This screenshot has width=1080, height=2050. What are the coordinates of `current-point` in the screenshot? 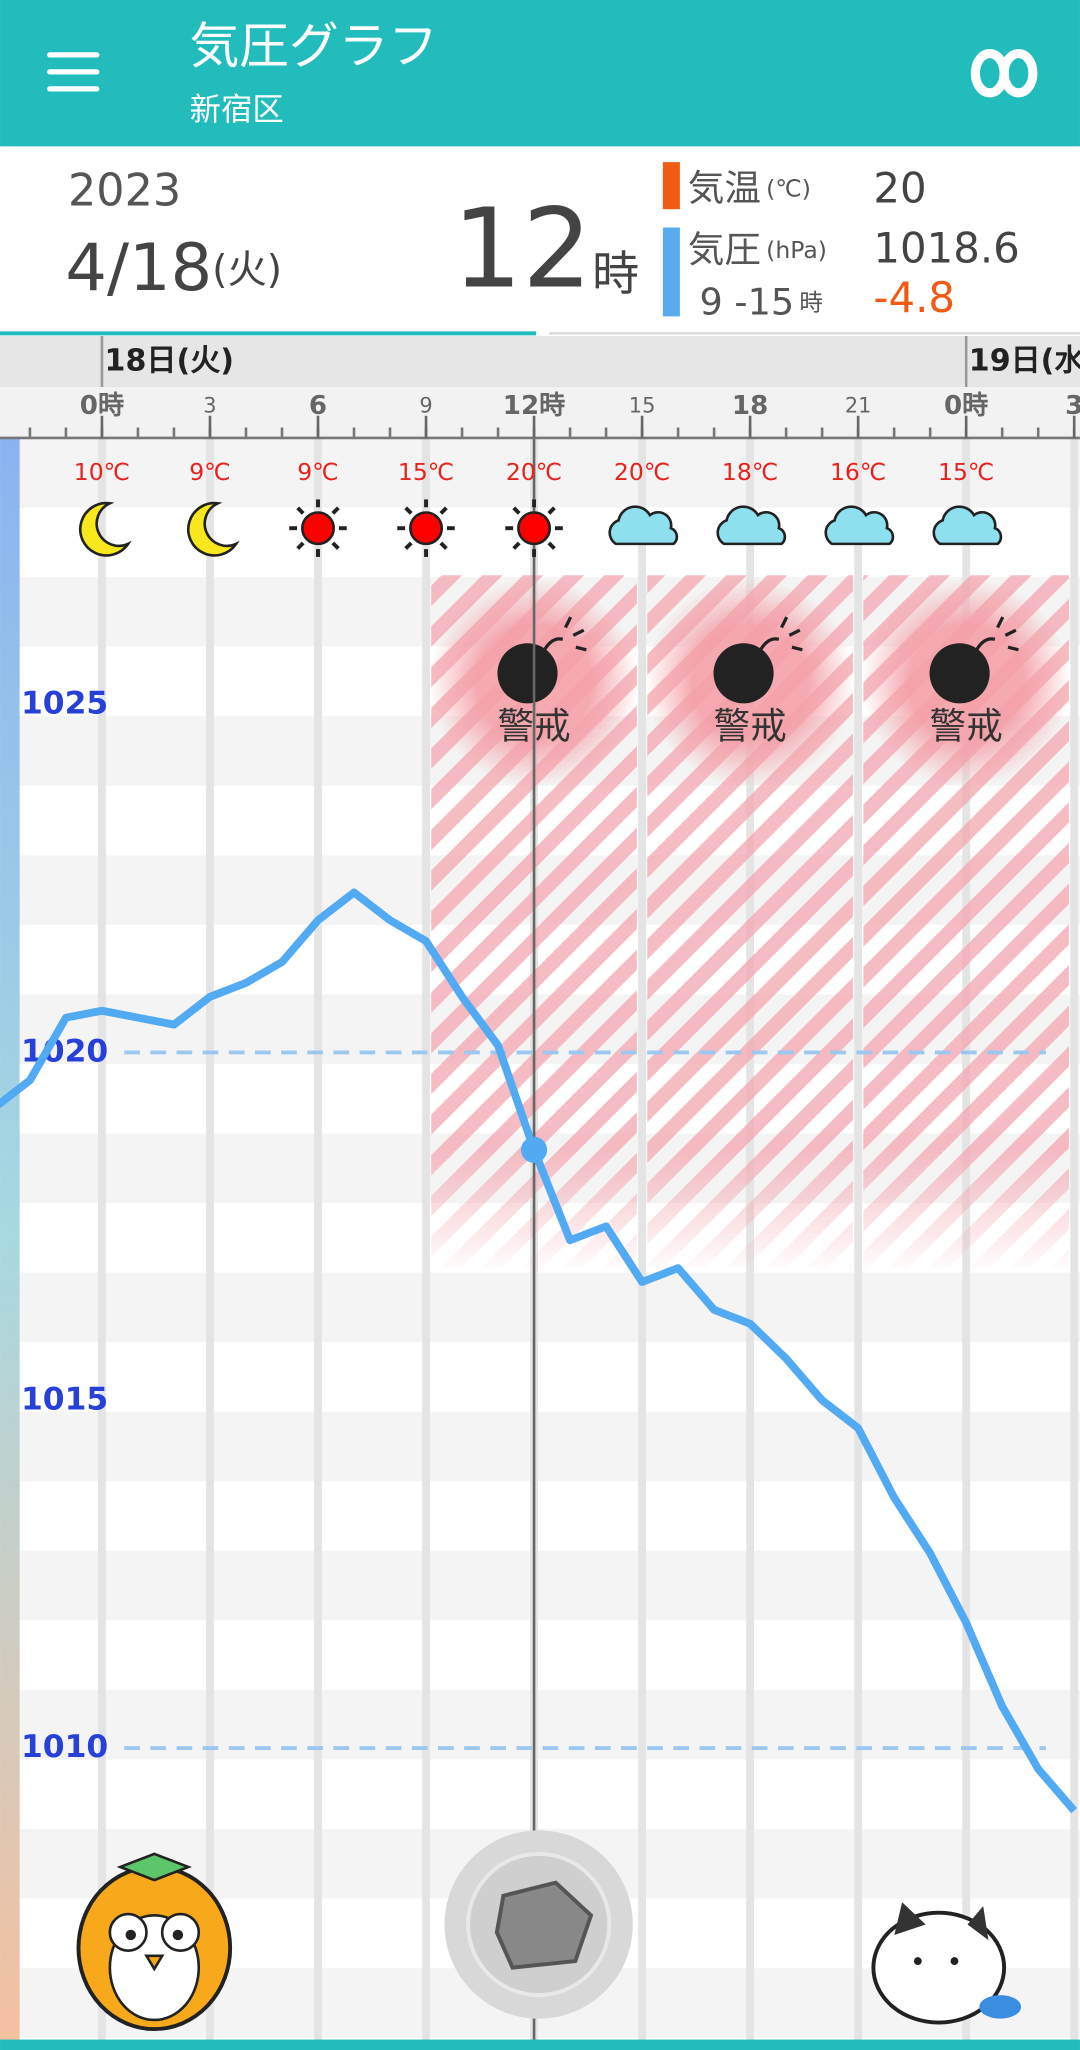 It's located at (534, 1149).